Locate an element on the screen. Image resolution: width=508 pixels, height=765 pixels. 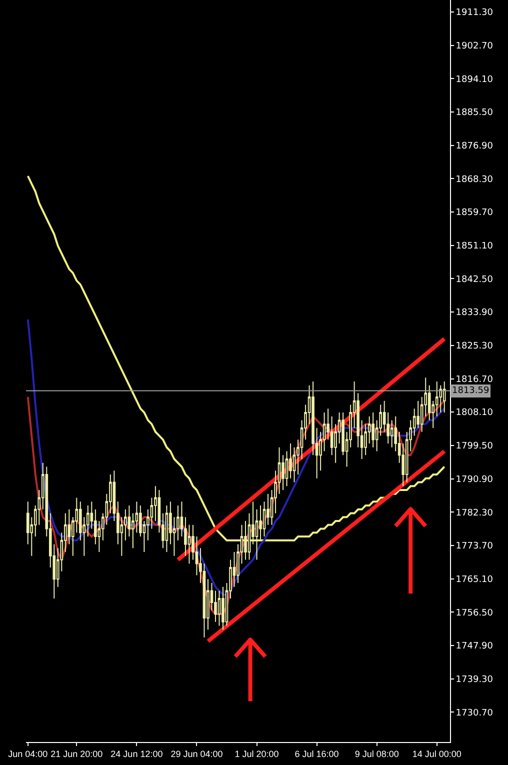
y-tick-label: 1851.10 is located at coordinates (475, 247).